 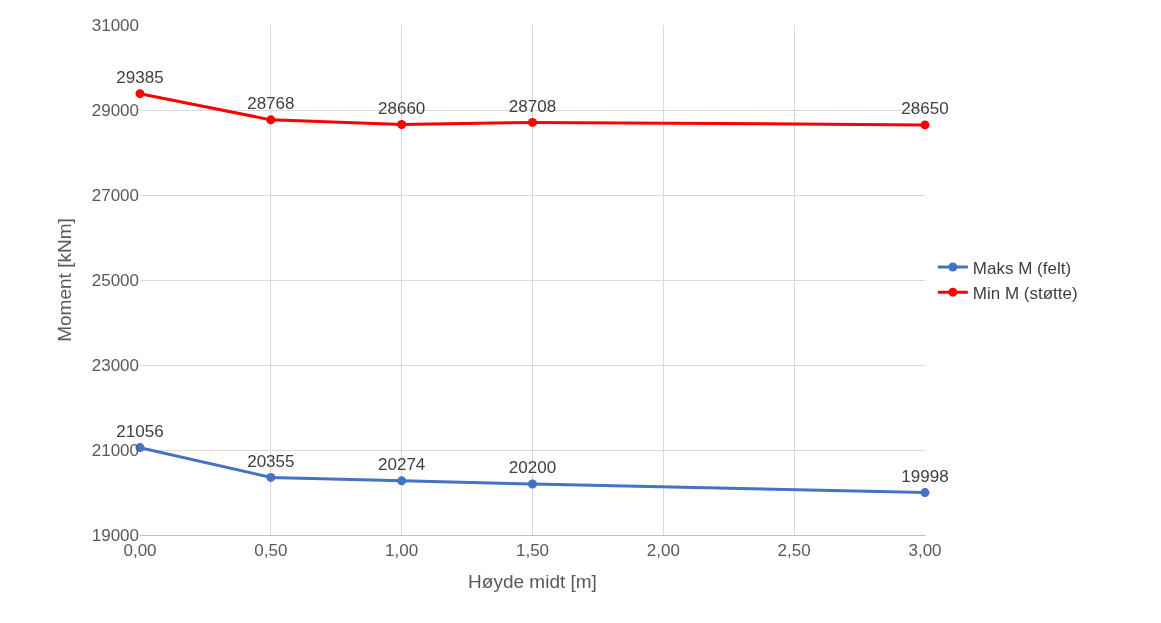 I want to click on data-label: 20274, so click(x=402, y=464).